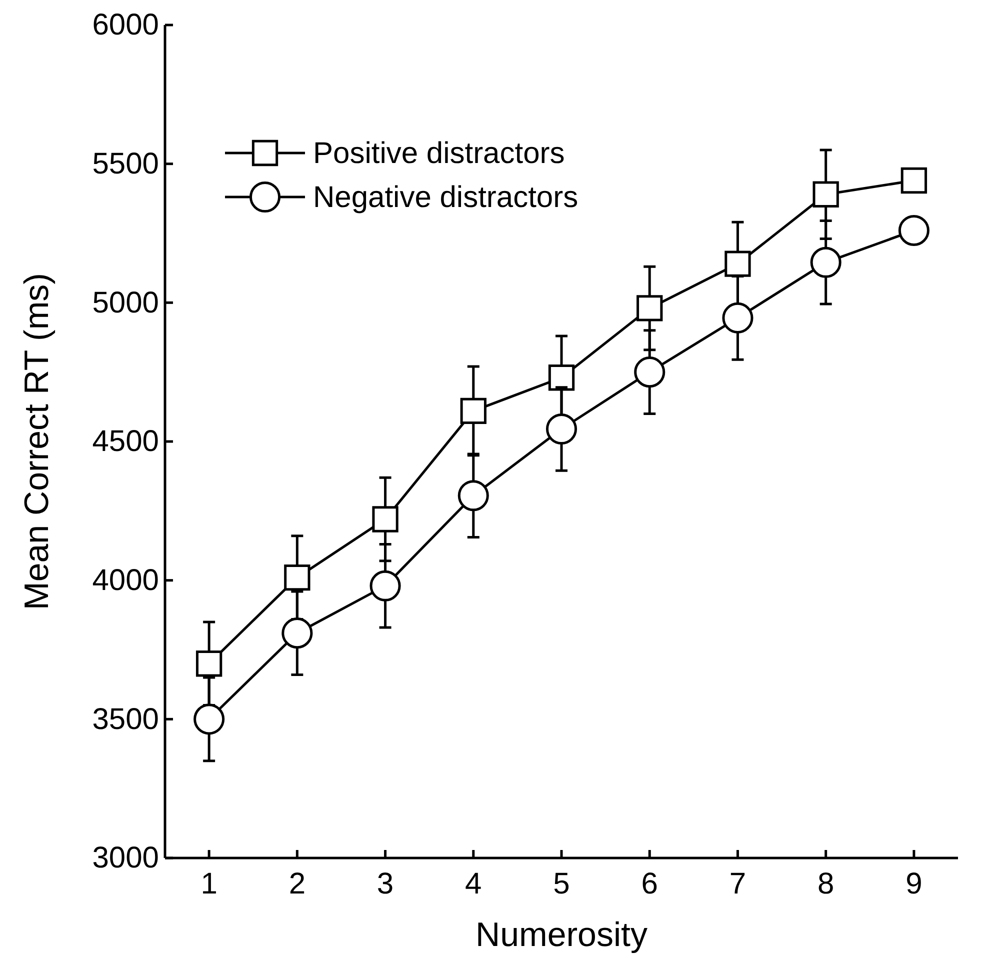 This screenshot has width=998, height=964. I want to click on x-tick-label: 2, so click(297, 883).